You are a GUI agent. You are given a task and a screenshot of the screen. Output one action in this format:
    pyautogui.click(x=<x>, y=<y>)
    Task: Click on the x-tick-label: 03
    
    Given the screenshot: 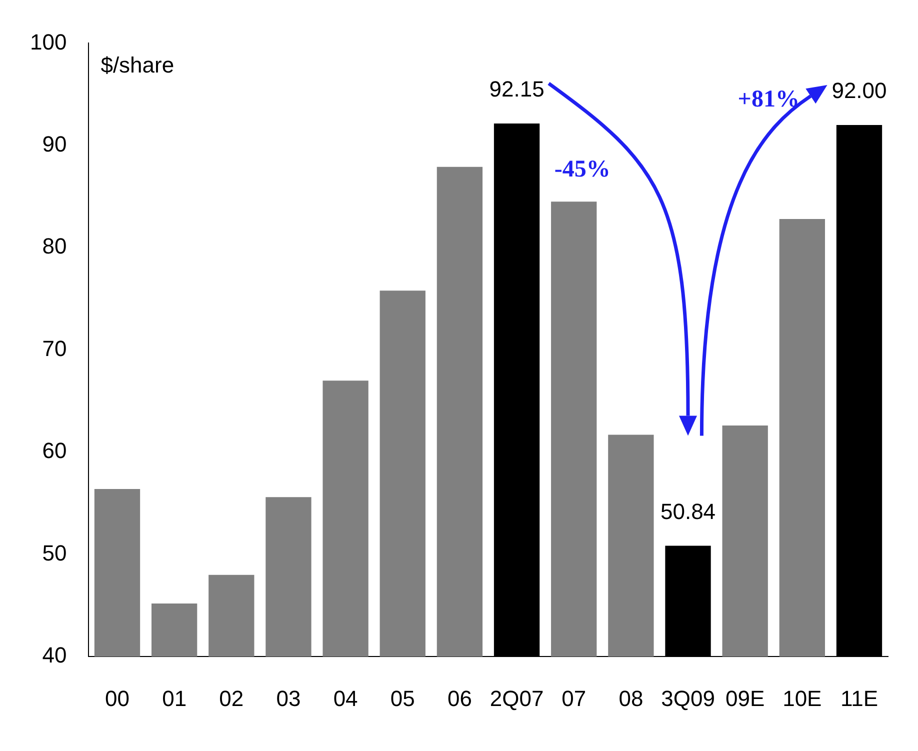 What is the action you would take?
    pyautogui.click(x=288, y=698)
    